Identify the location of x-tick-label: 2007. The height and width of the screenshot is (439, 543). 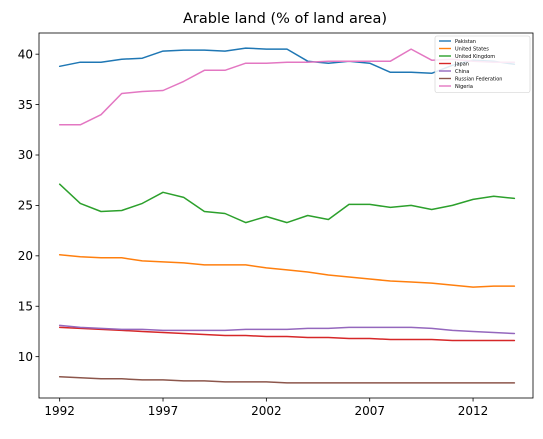
(369, 411).